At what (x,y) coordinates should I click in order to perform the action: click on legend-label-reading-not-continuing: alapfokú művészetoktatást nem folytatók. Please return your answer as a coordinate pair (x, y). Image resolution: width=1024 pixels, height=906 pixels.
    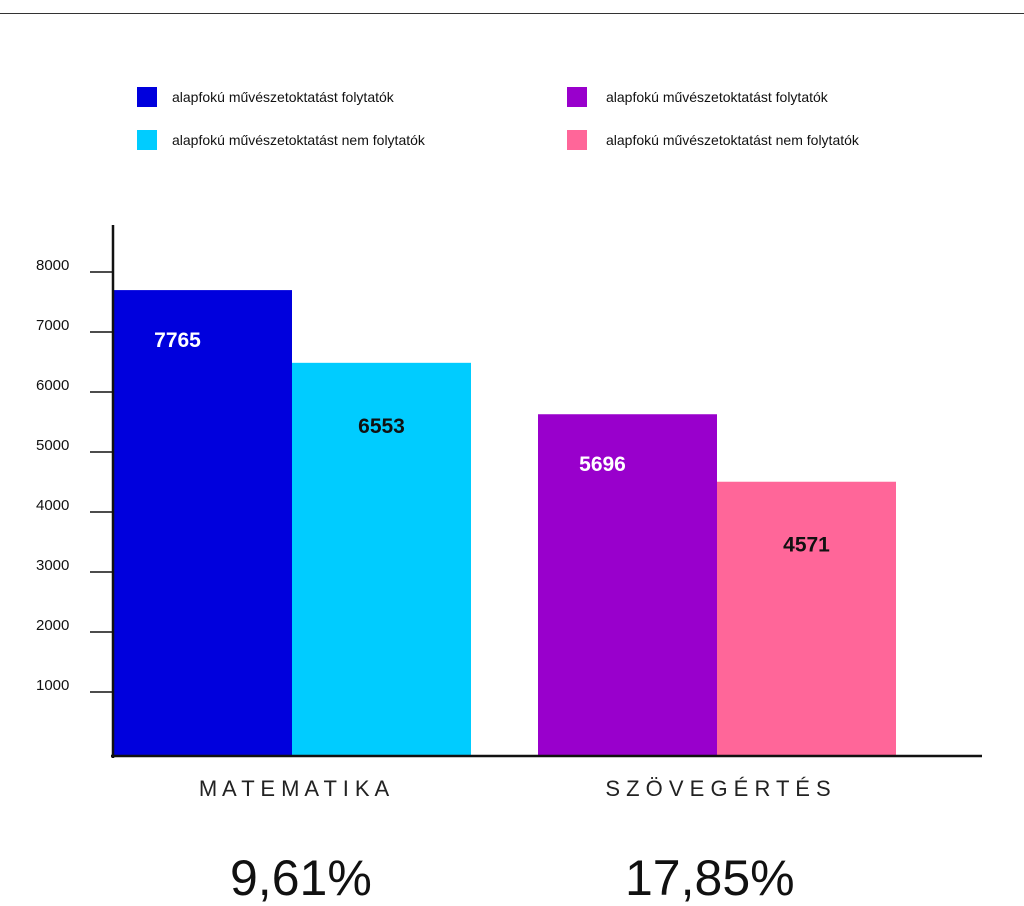
    Looking at the image, I should click on (732, 140).